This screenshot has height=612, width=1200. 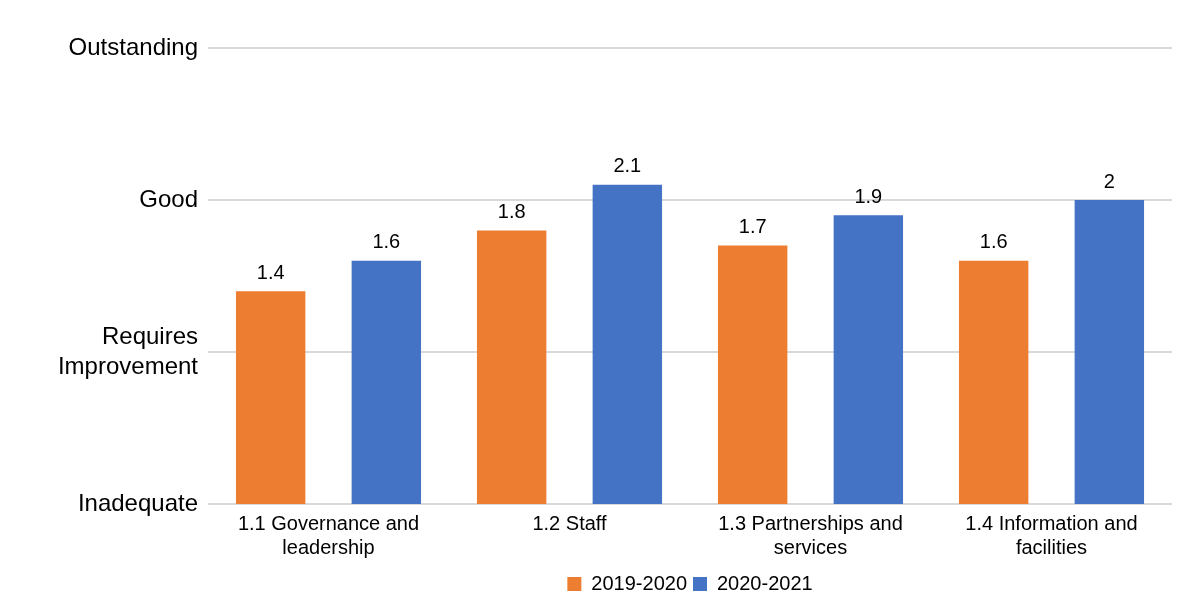 I want to click on data-label: 2, so click(x=1109, y=180).